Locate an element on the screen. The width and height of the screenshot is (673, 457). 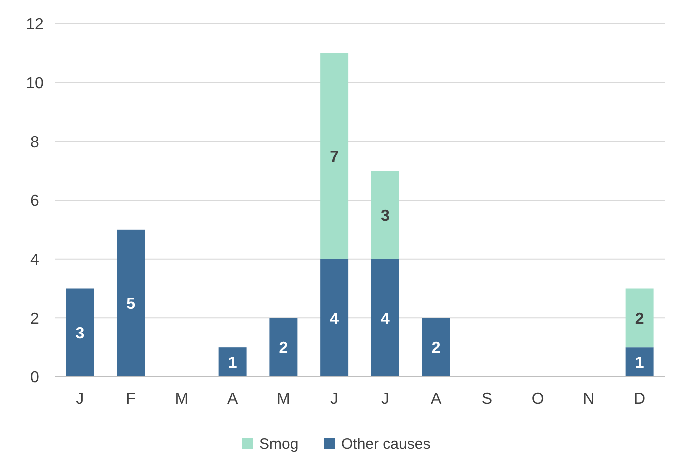
y-tick-label: 12 is located at coordinates (35, 25).